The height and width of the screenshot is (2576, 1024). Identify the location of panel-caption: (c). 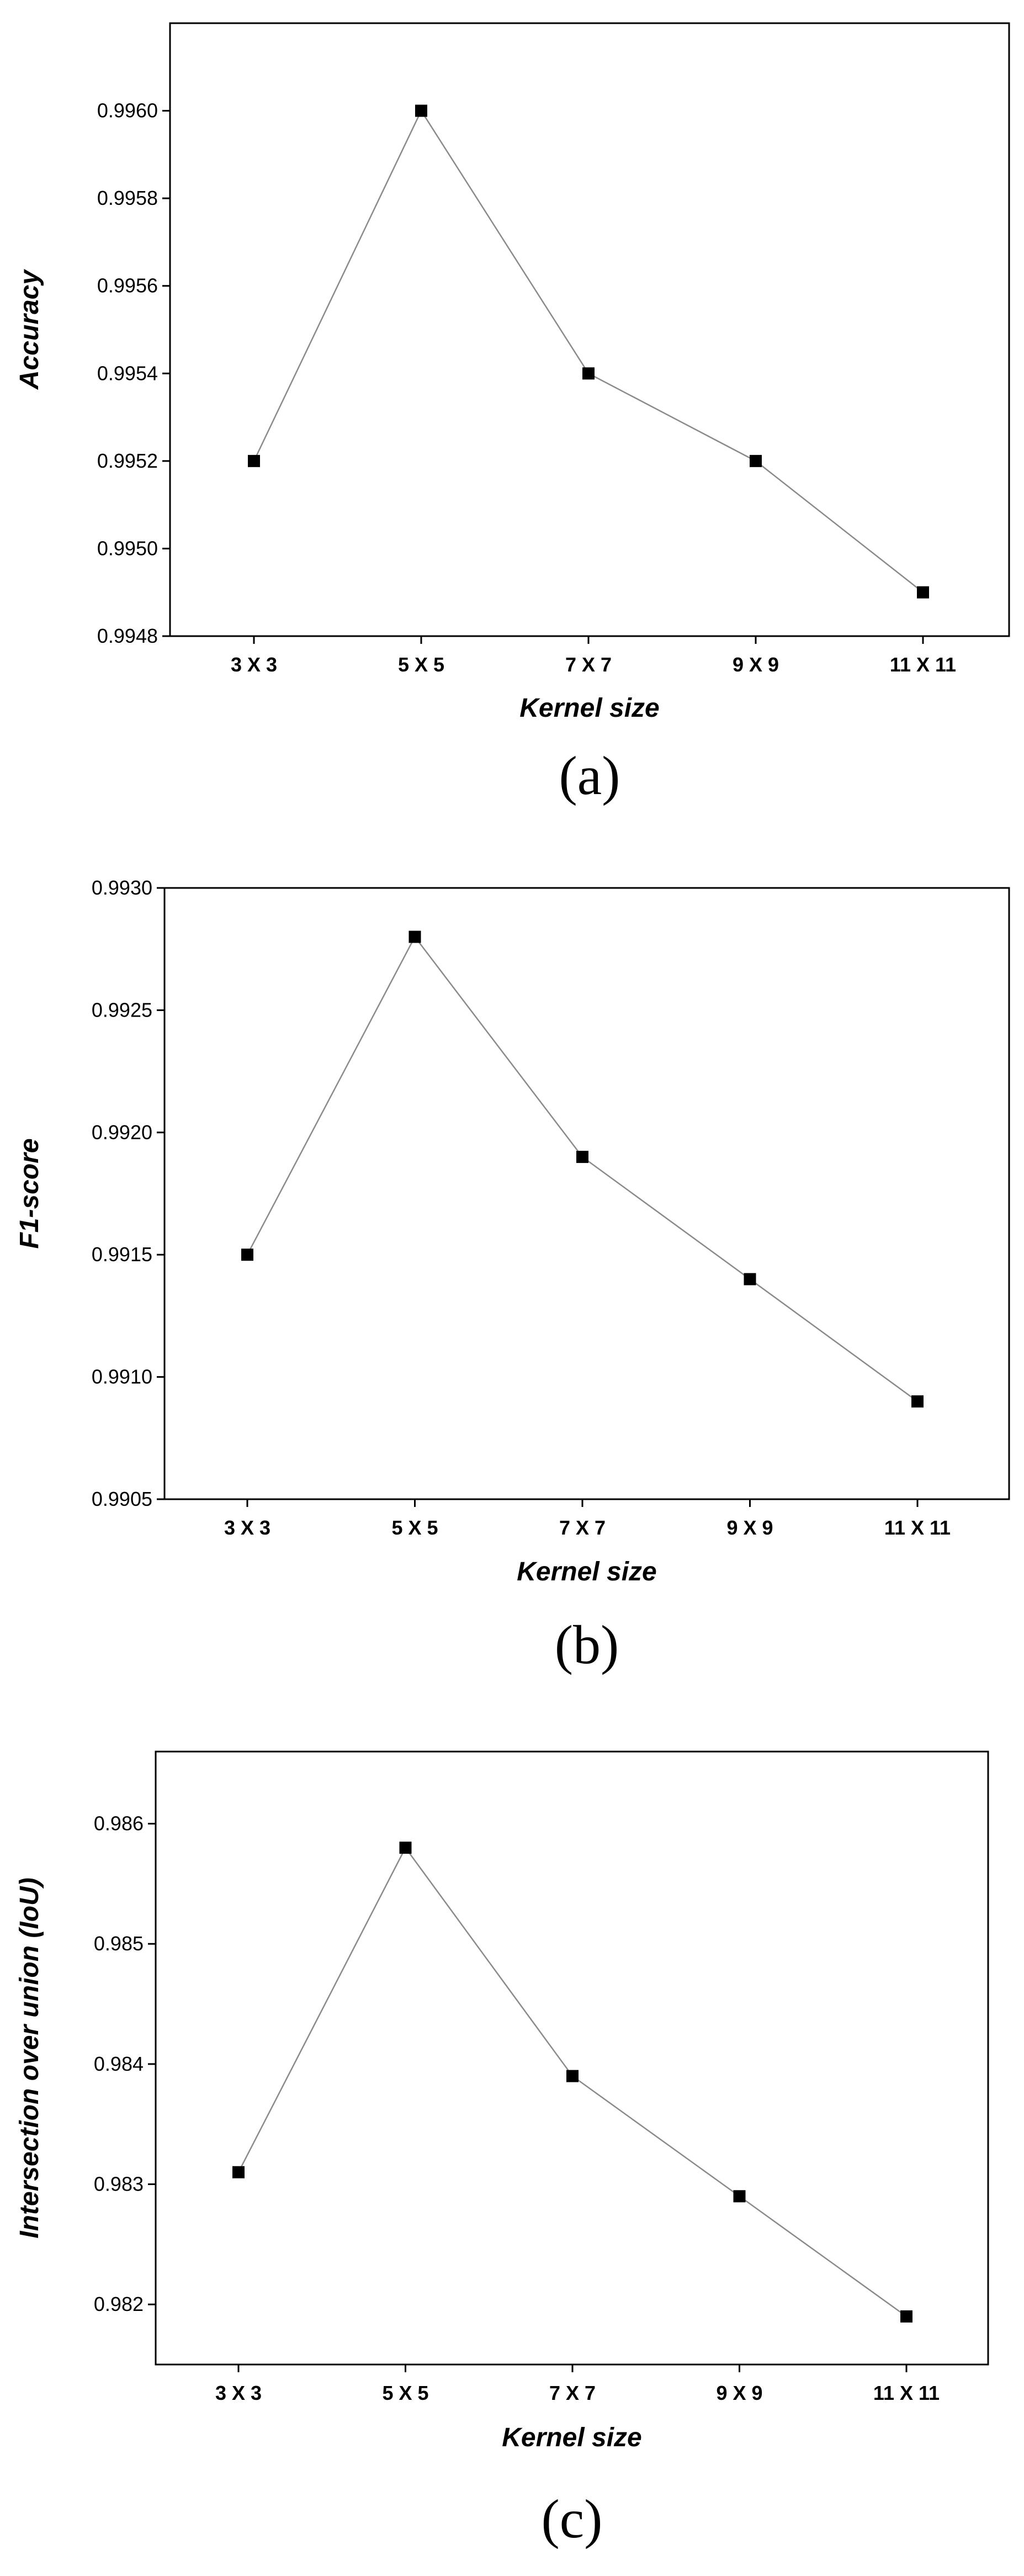
(572, 2518).